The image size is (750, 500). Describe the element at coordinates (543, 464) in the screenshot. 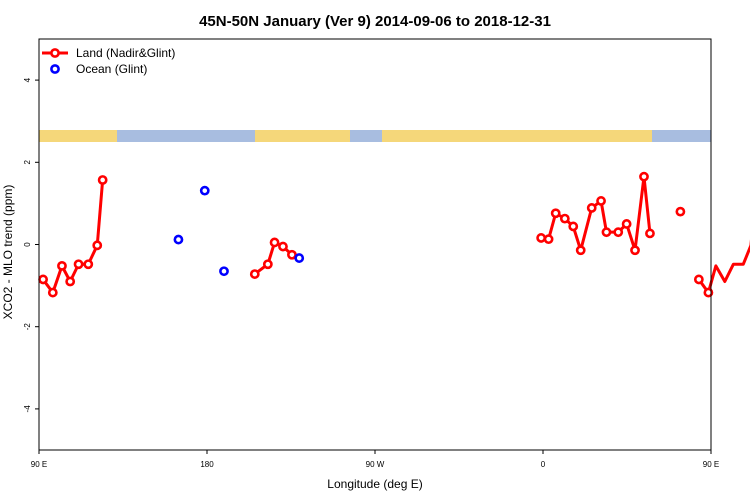

I see `x-tick-label: 0` at that location.